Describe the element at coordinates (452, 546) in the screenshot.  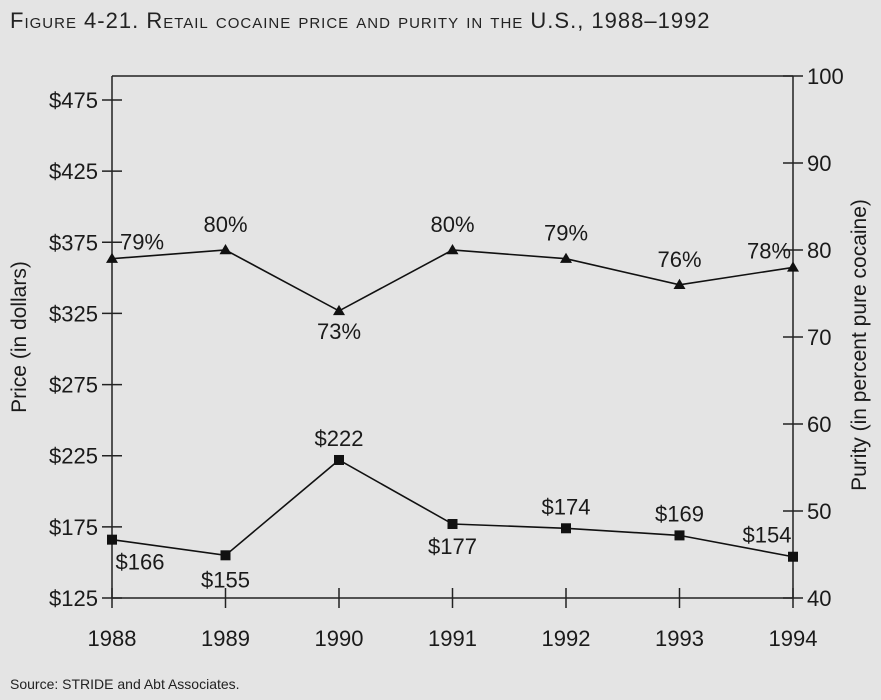
I see `price-data-label: $177` at that location.